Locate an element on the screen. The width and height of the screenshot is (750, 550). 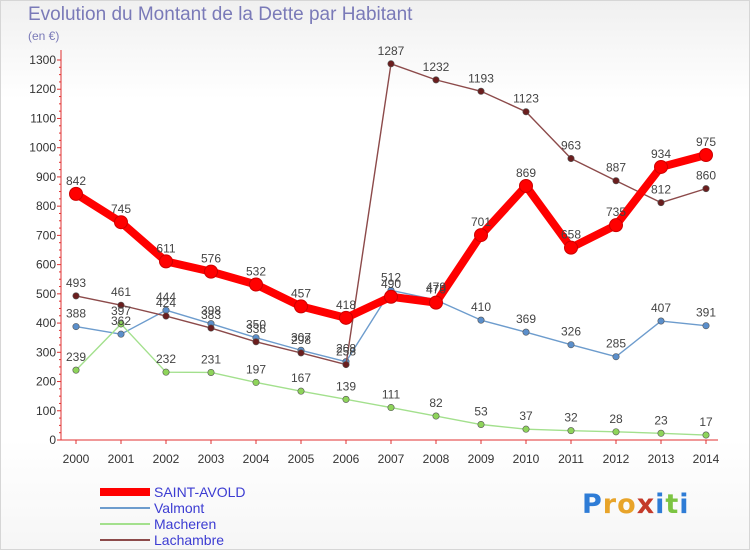
x-tick-label: 2009 is located at coordinates (481, 459).